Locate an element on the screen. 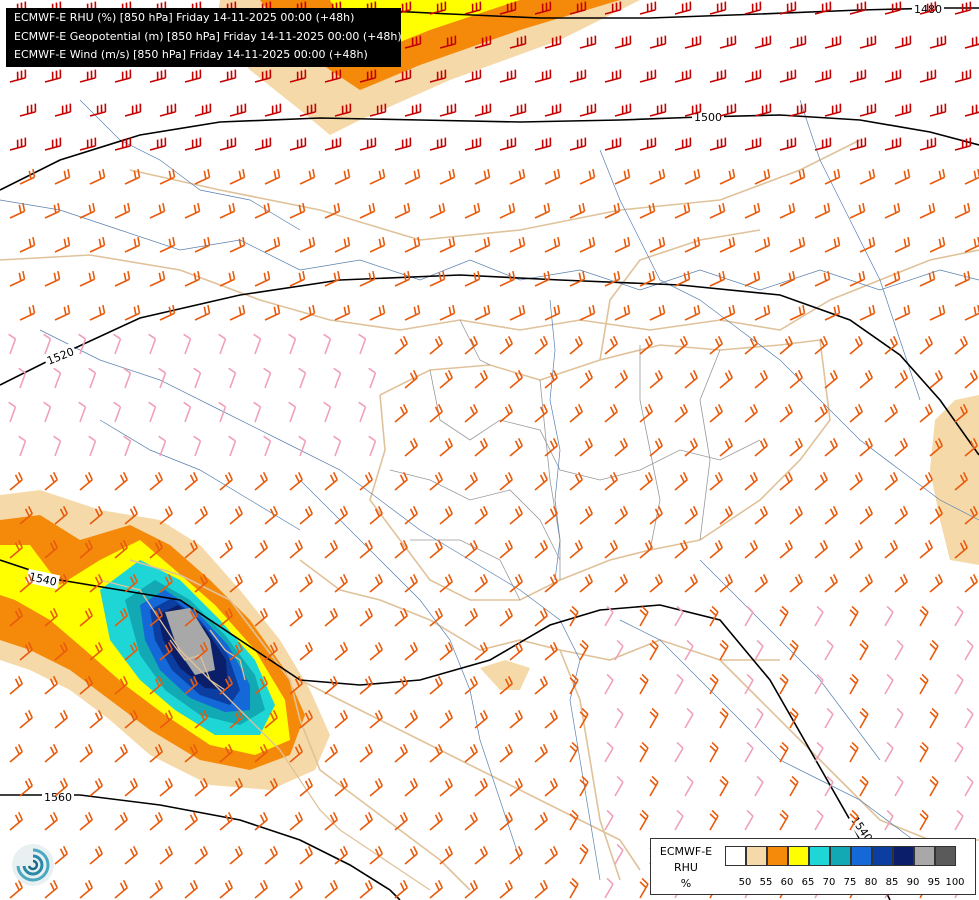  contour-label-1560: 1560 is located at coordinates (58, 797).